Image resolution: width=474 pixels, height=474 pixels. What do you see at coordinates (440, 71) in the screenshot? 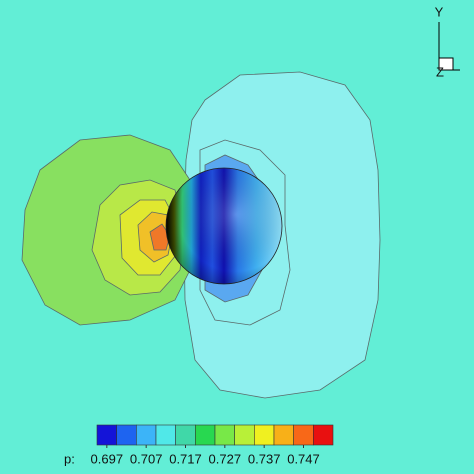
I see `axis-label: Z` at bounding box center [440, 71].